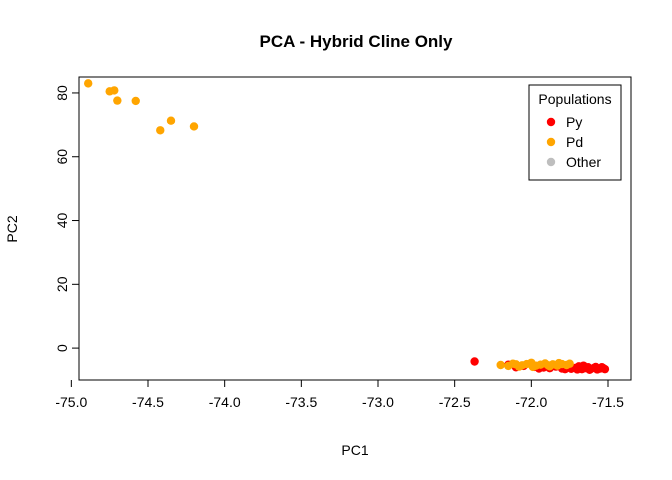  I want to click on x-tick-label: -71.5, so click(608, 402).